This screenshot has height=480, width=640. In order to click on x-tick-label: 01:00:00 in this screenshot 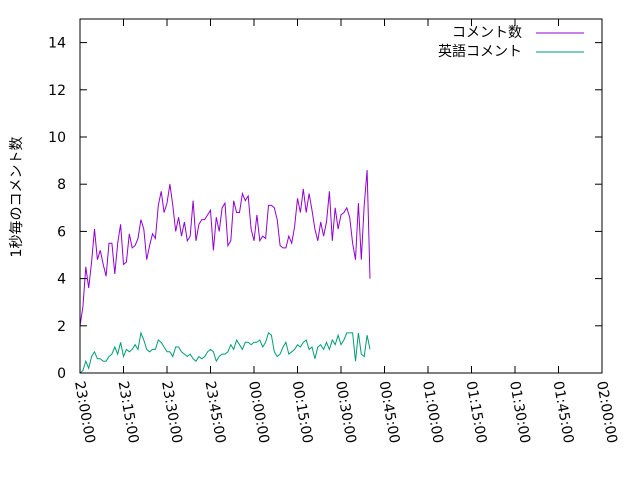, I will do `click(432, 412)`.